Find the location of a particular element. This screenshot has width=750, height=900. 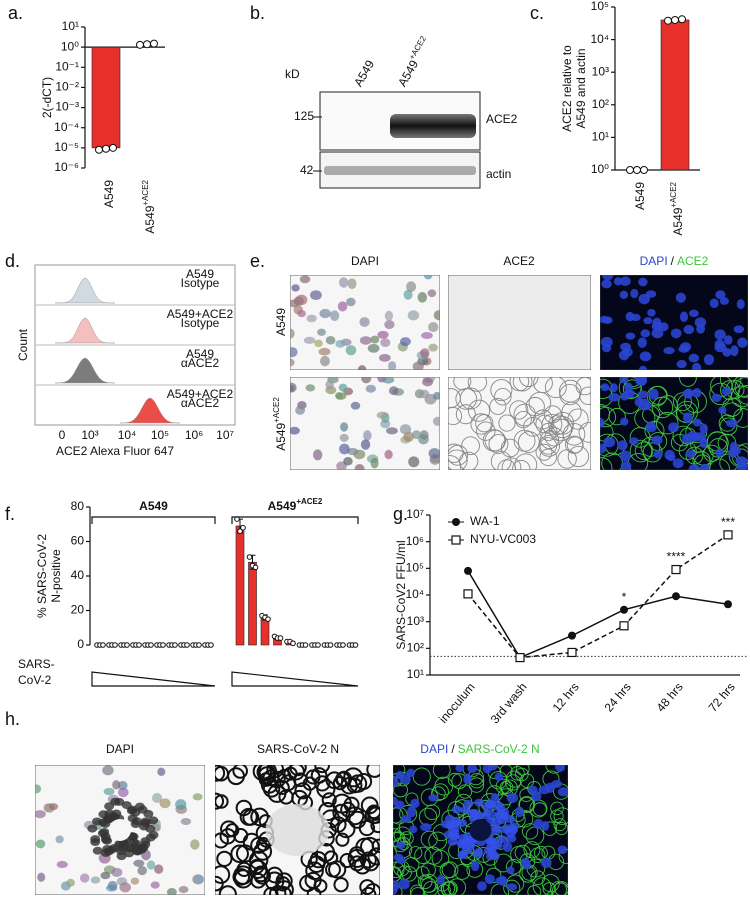

group-label: A549+ACE2 is located at coordinates (295, 505).